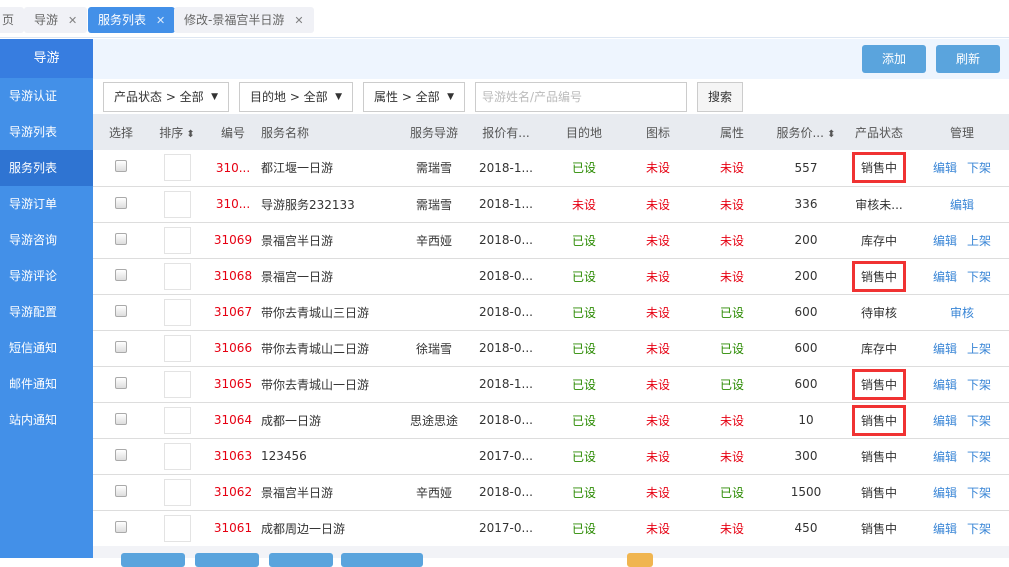 Image resolution: width=1009 pixels, height=567 pixels. I want to click on tab-edit: 修改-景福宫半日游 ✕, so click(244, 20).